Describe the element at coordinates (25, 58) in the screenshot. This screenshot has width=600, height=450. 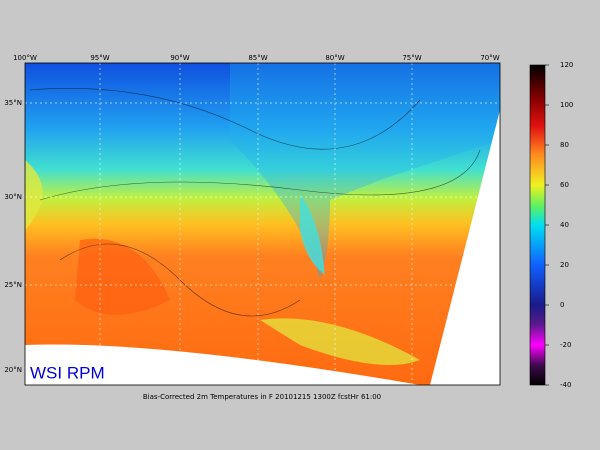
I see `longitude-label: 100°W` at that location.